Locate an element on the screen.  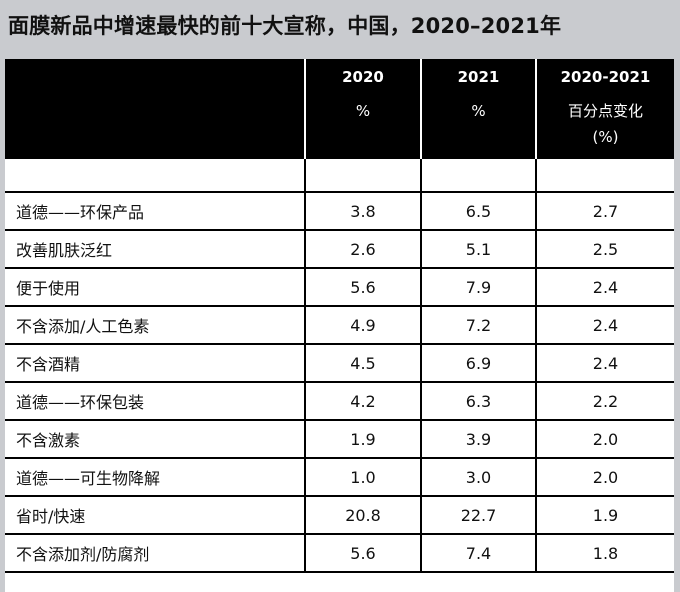
header-change-unit-line1: 百分点变化 is located at coordinates (605, 111).